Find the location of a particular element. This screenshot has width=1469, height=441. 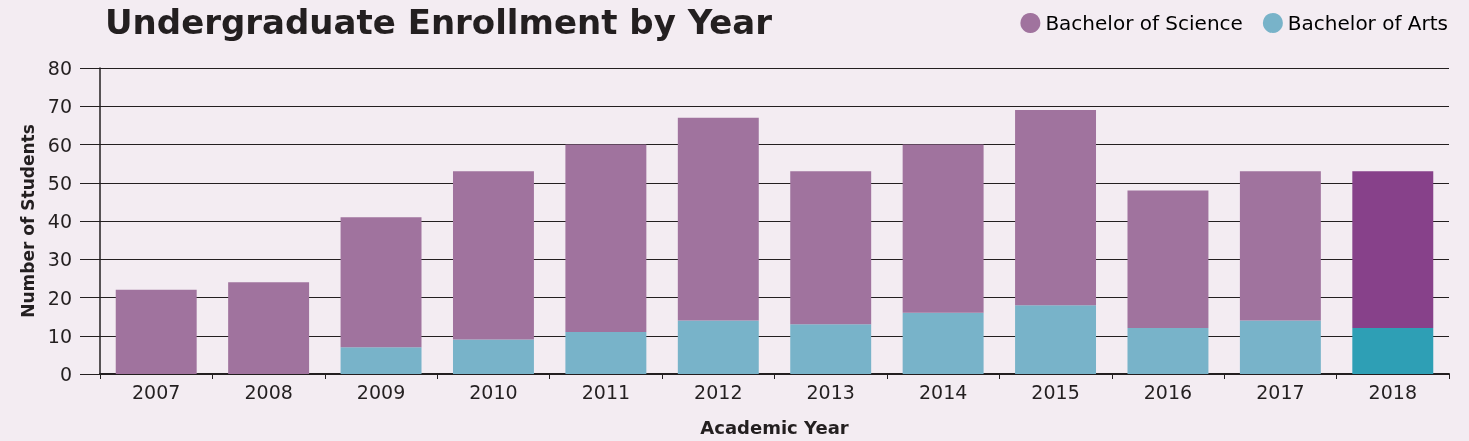

y-tick-label: 70 is located at coordinates (59, 106).